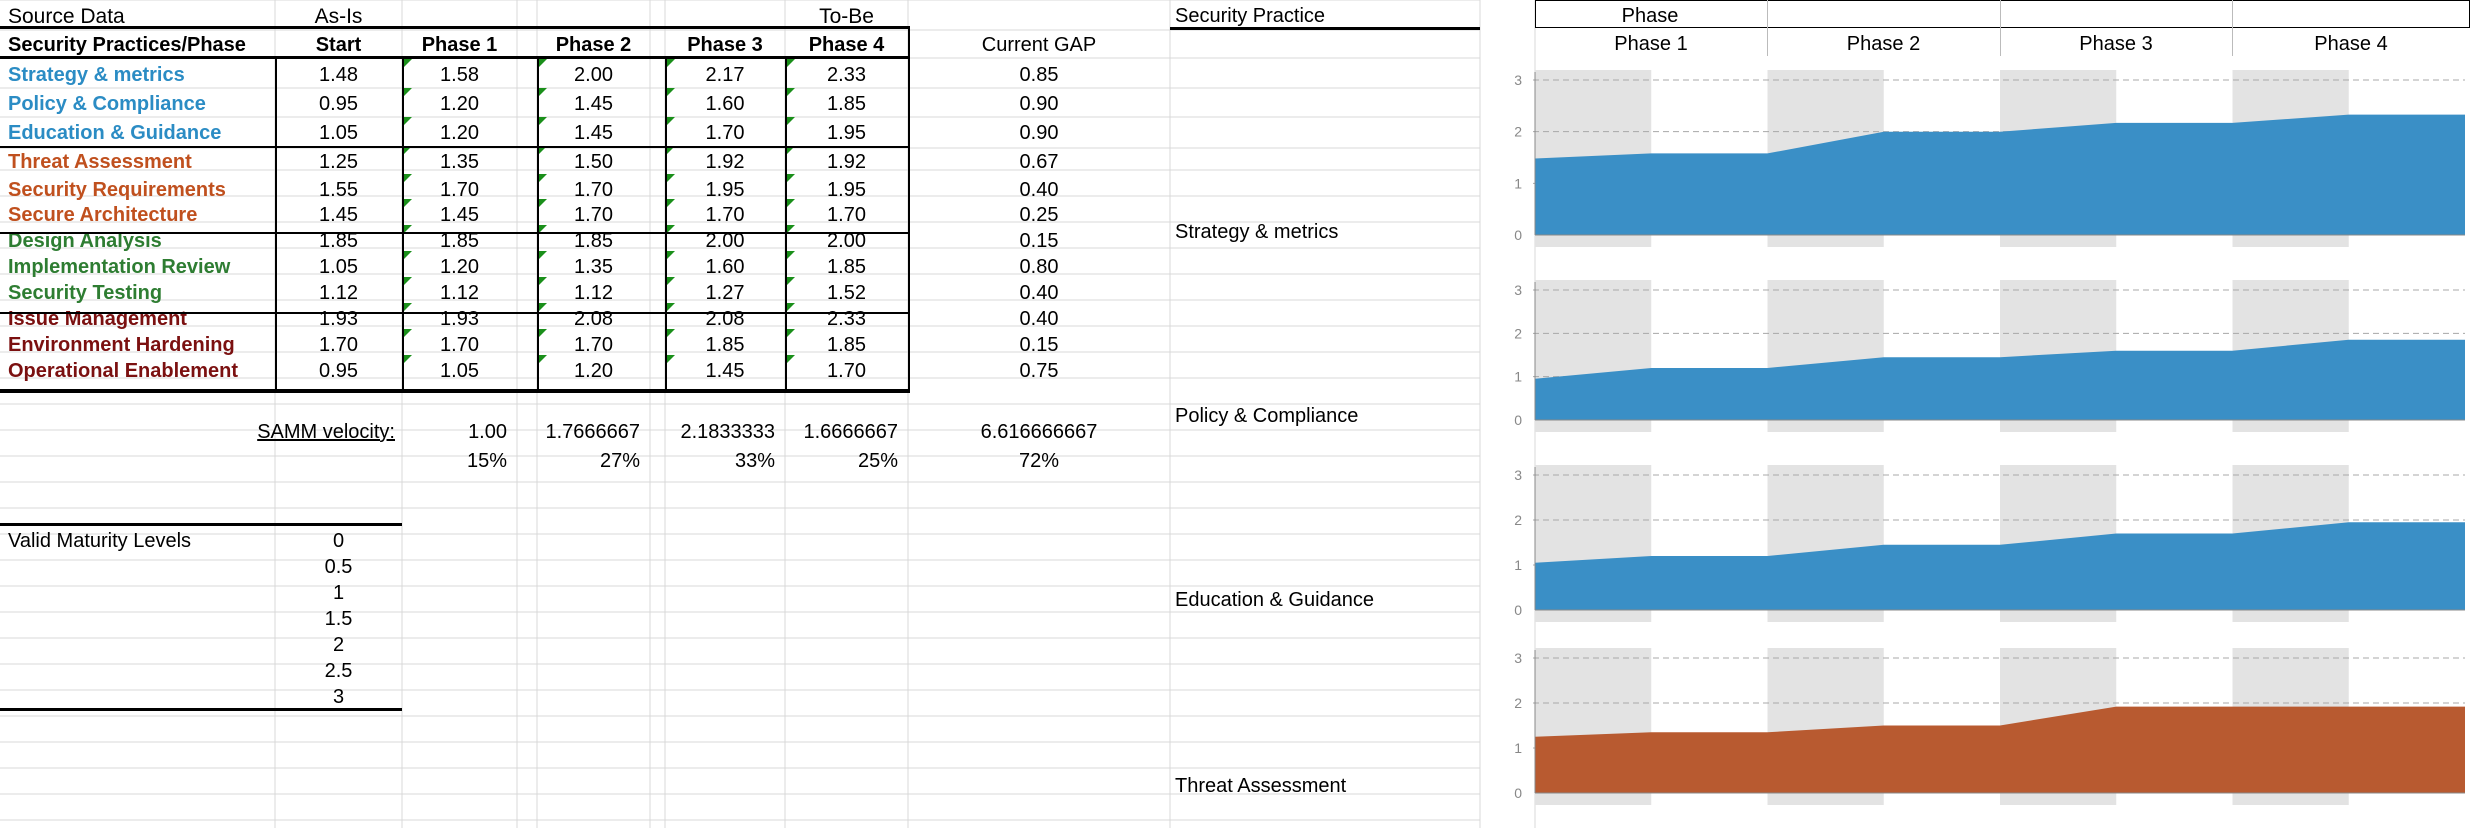 The height and width of the screenshot is (828, 2470). Describe the element at coordinates (85, 241) in the screenshot. I see `practice-name: Design Analysis` at that location.